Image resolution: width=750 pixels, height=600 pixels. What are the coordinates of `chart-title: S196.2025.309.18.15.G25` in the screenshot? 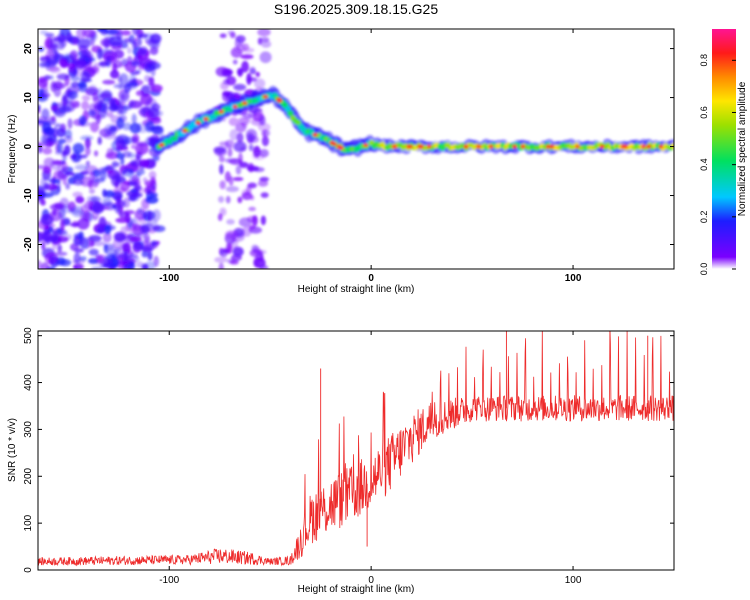 It's located at (356, 9).